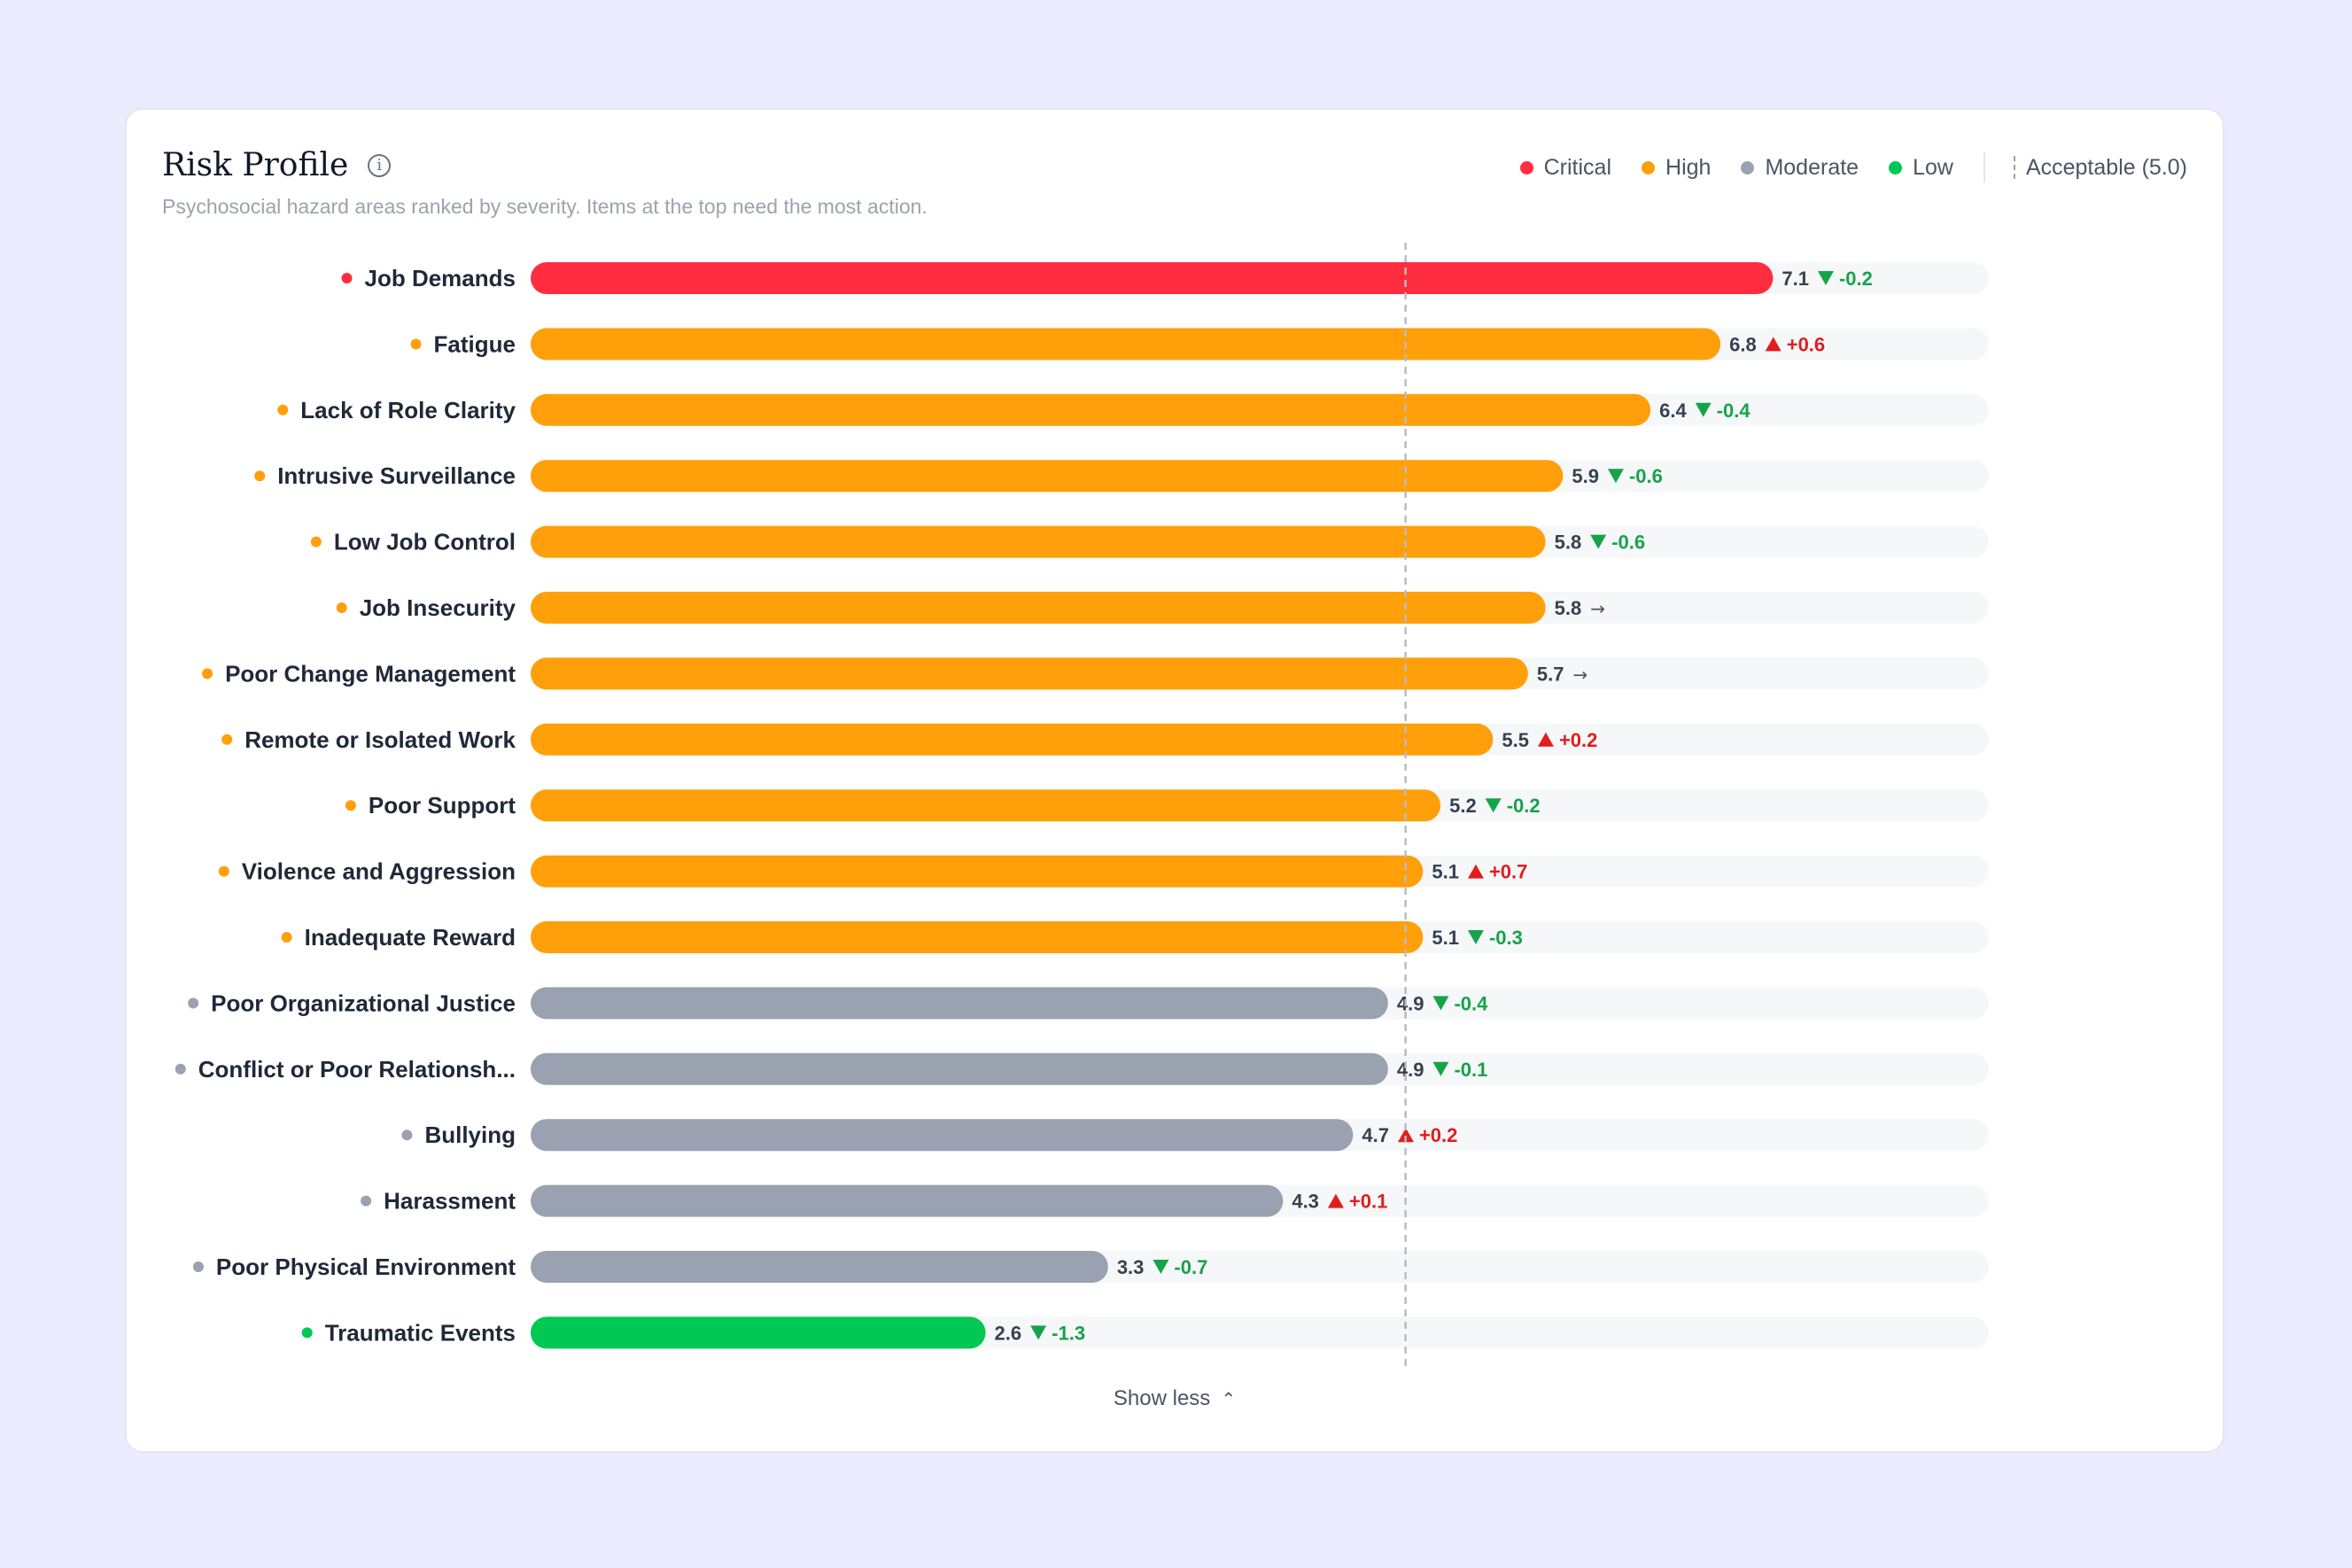  I want to click on change-label-harassment: +0.1, so click(1368, 1202).